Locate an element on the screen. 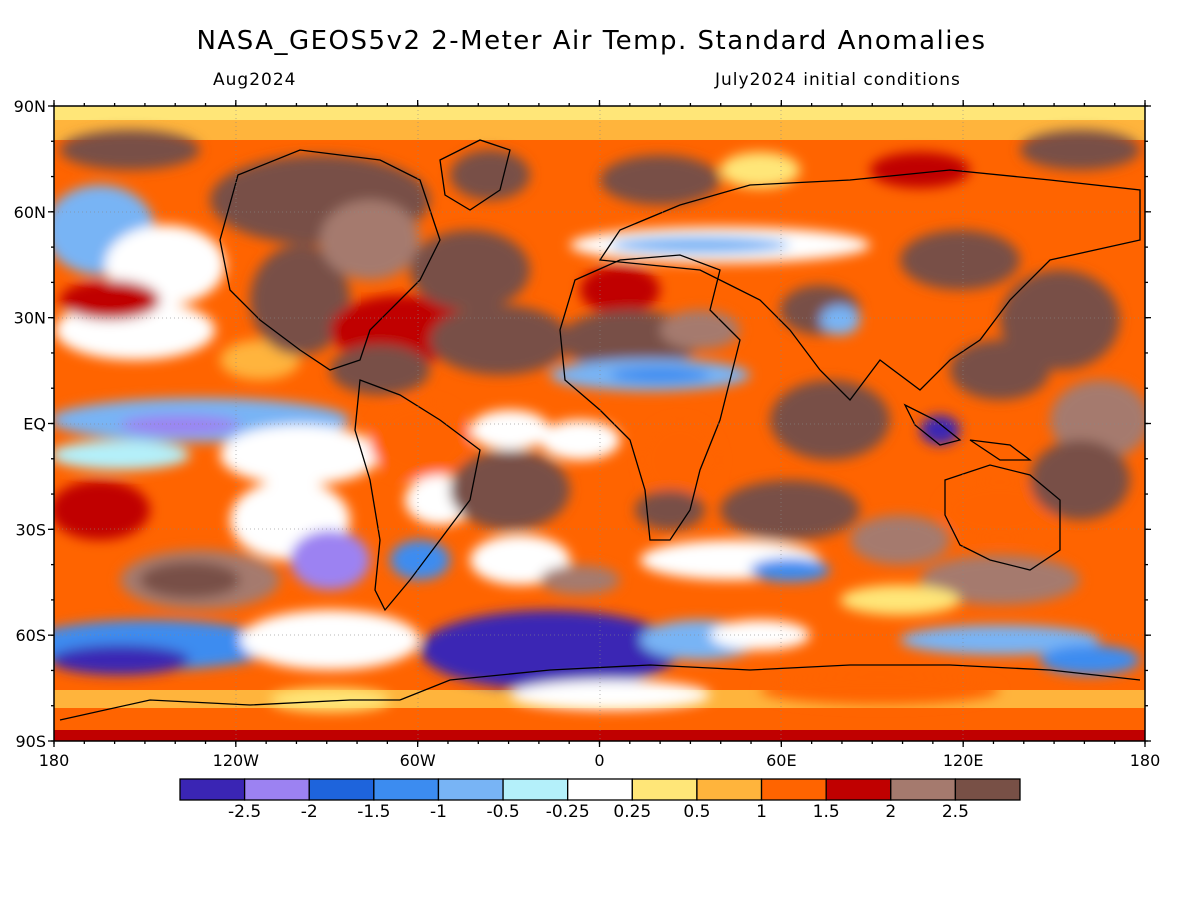 Image resolution: width=1200 pixels, height=900 pixels. latitude-labels: 90N 60N 30N EQ 30S 60S 90S is located at coordinates (30, 424).